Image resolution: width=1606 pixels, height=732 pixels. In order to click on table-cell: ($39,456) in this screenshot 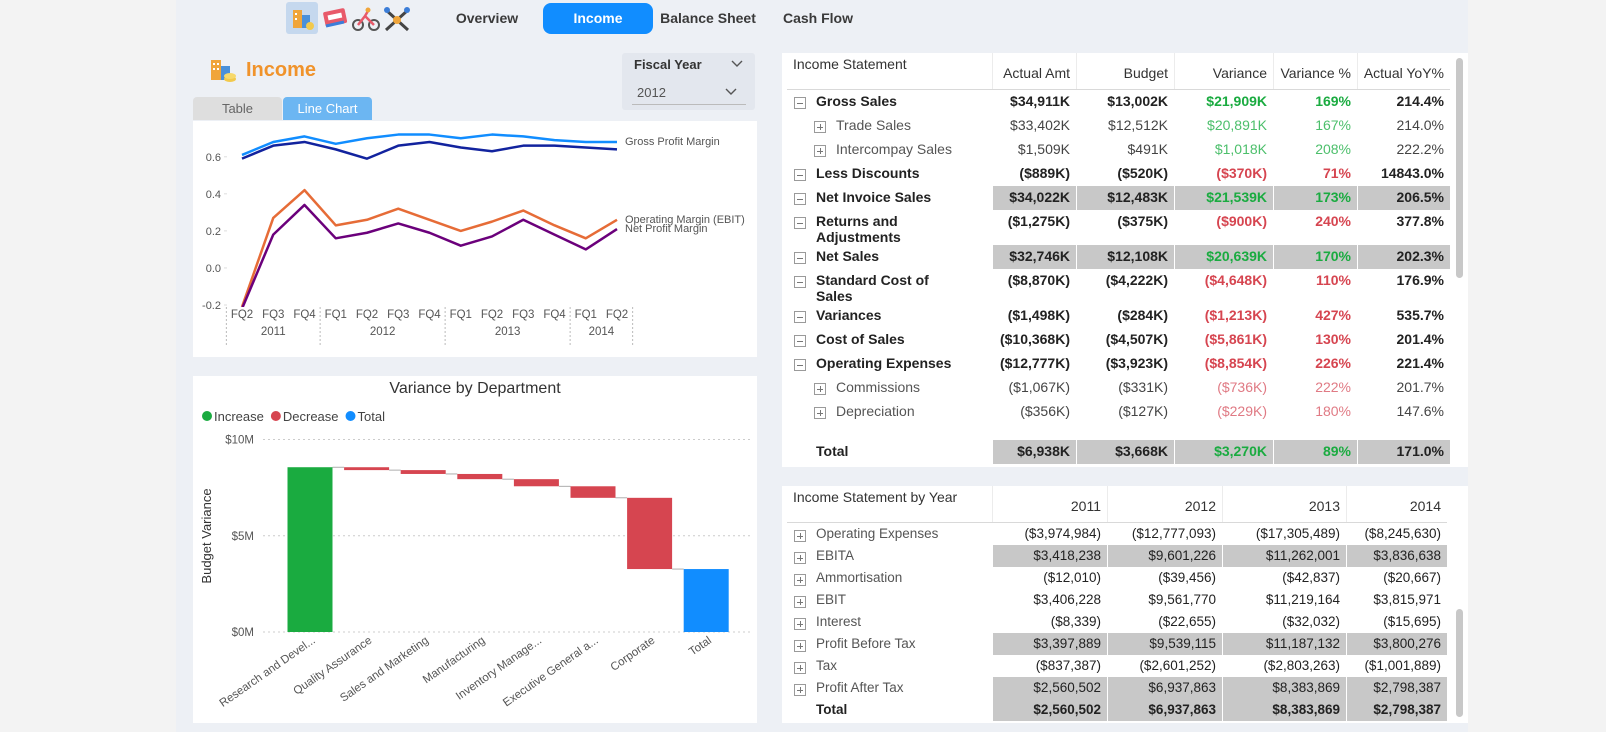, I will do `click(1187, 577)`.